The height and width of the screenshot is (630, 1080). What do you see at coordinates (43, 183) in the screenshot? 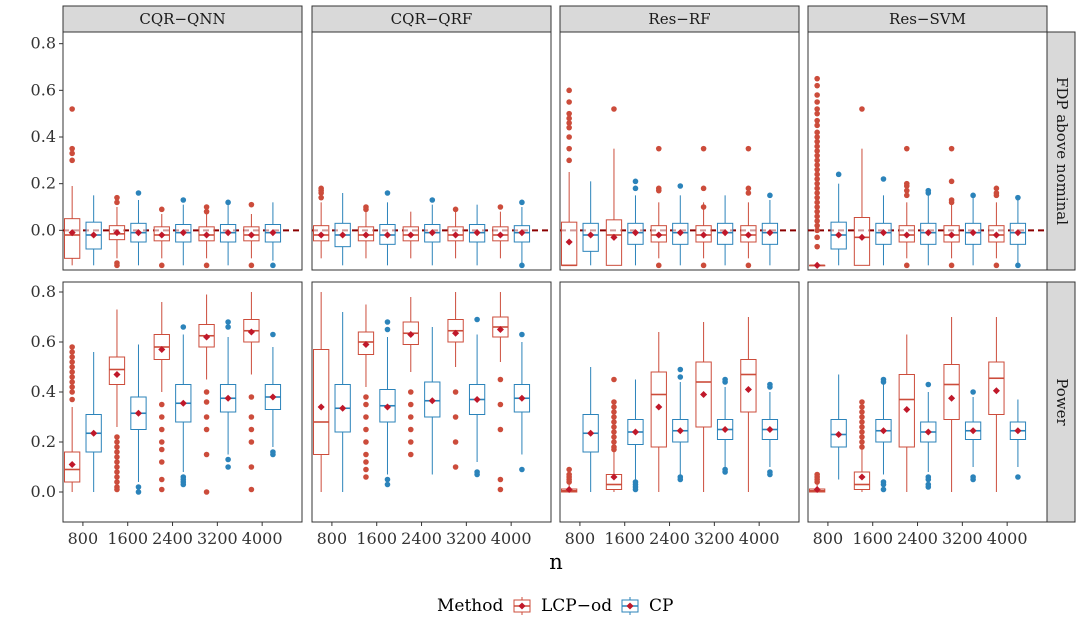
I see `y-tick-label: 0.2` at bounding box center [43, 183].